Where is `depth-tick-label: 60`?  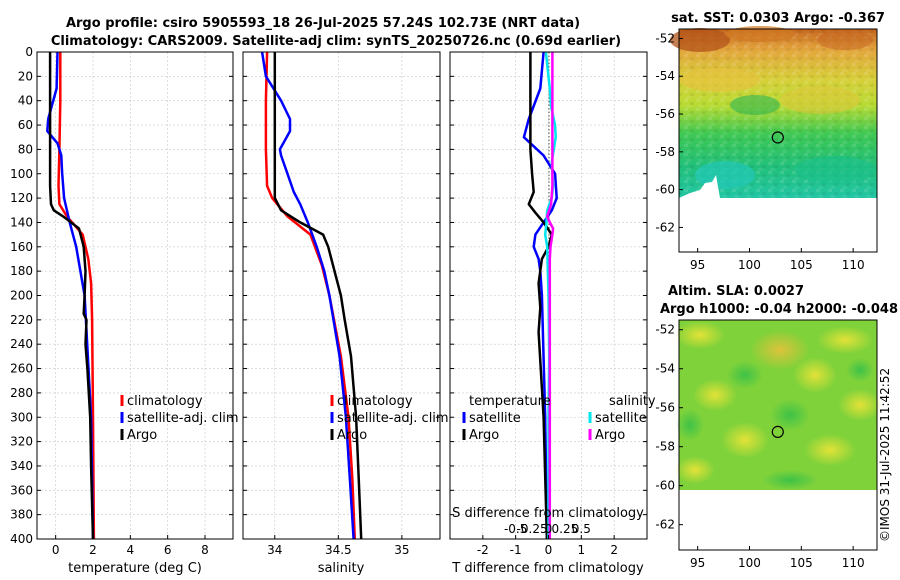 depth-tick-label: 60 is located at coordinates (25, 125).